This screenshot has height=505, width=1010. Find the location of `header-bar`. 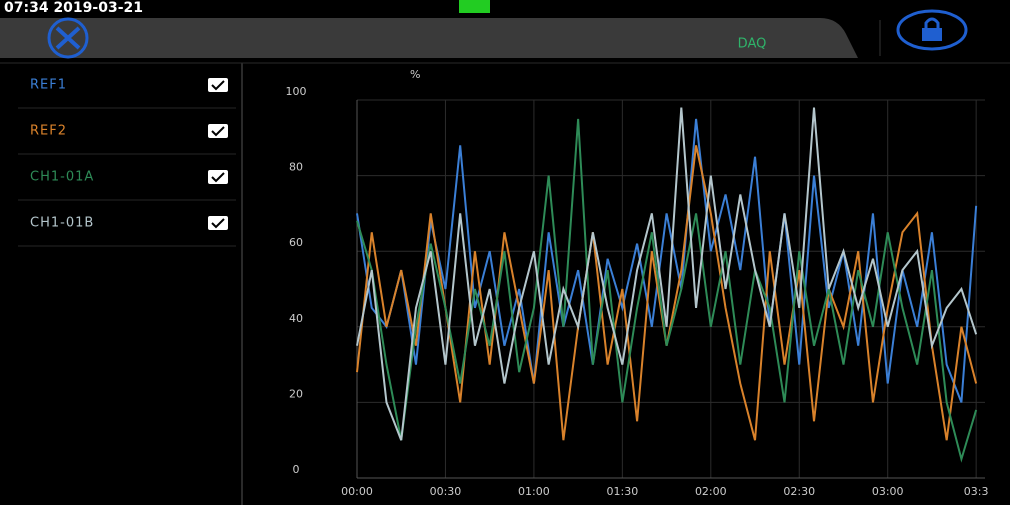

header-bar is located at coordinates (429, 38).